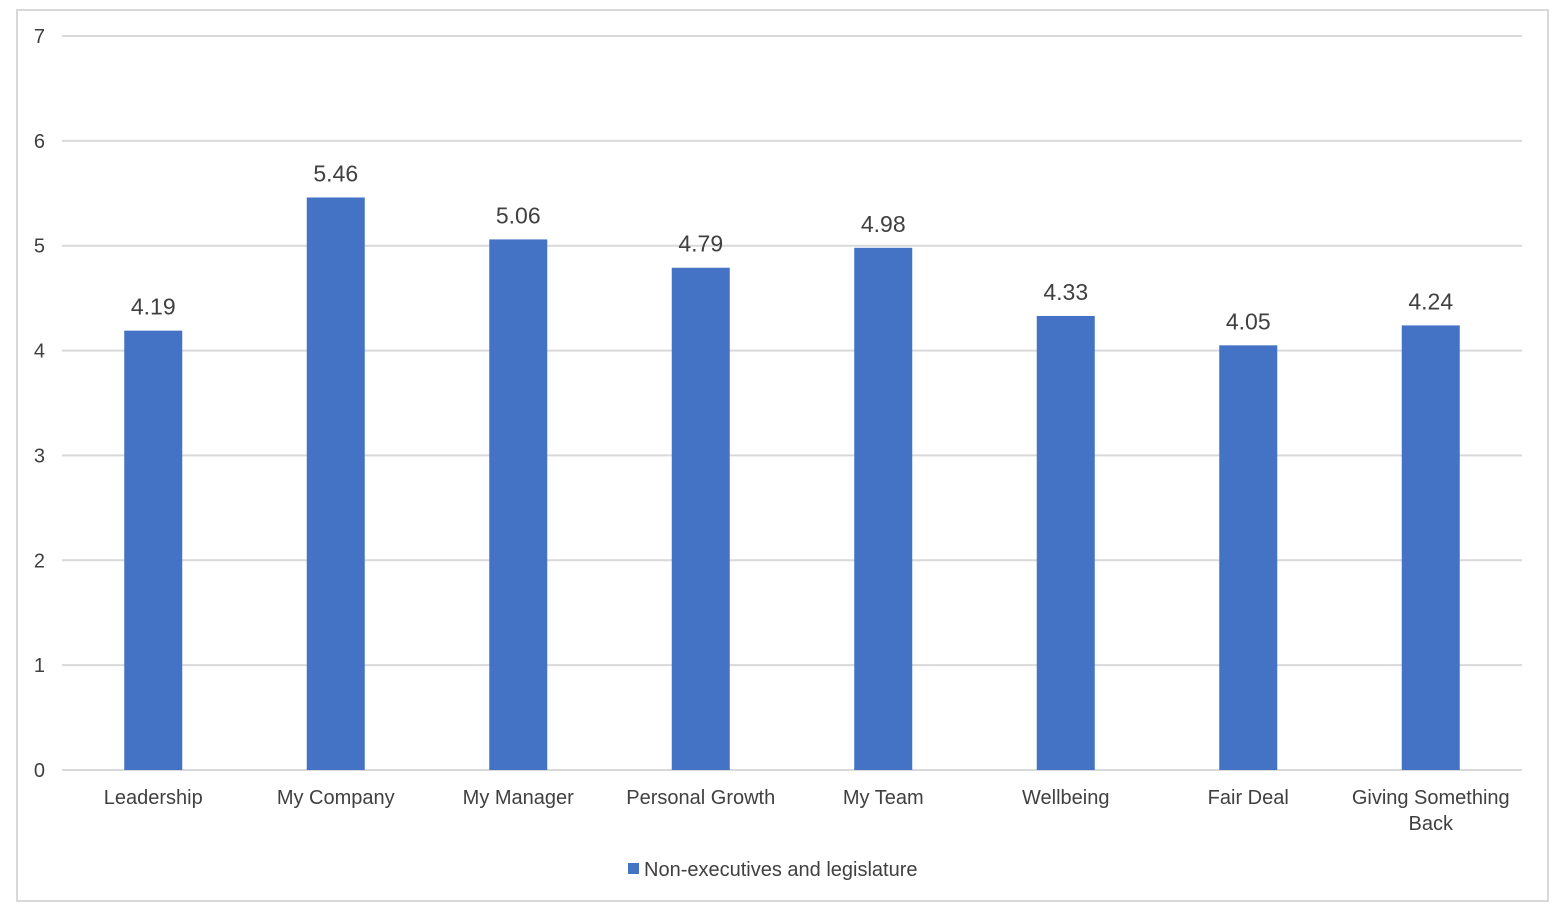 The image size is (1554, 907). I want to click on data-label: 4.79, so click(700, 244).